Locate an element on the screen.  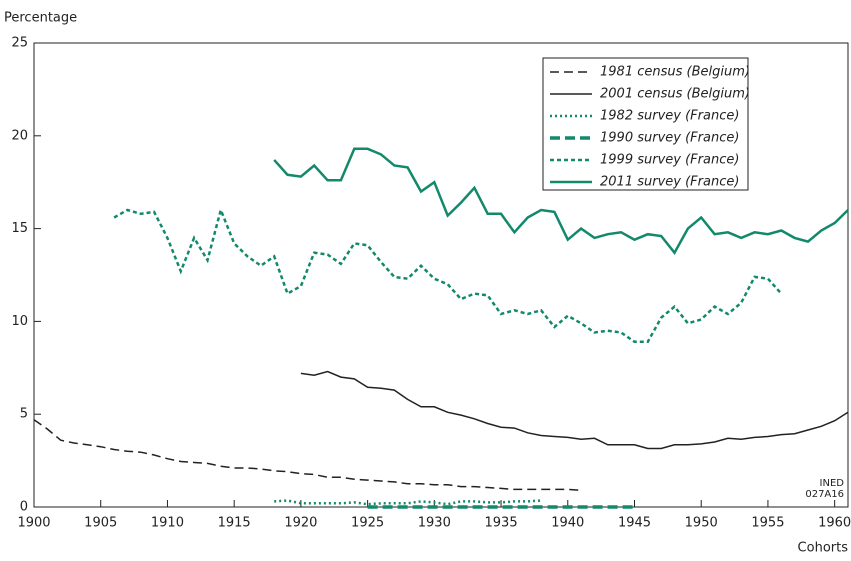
legend-label: 1990 survey (France) is located at coordinates (669, 138).